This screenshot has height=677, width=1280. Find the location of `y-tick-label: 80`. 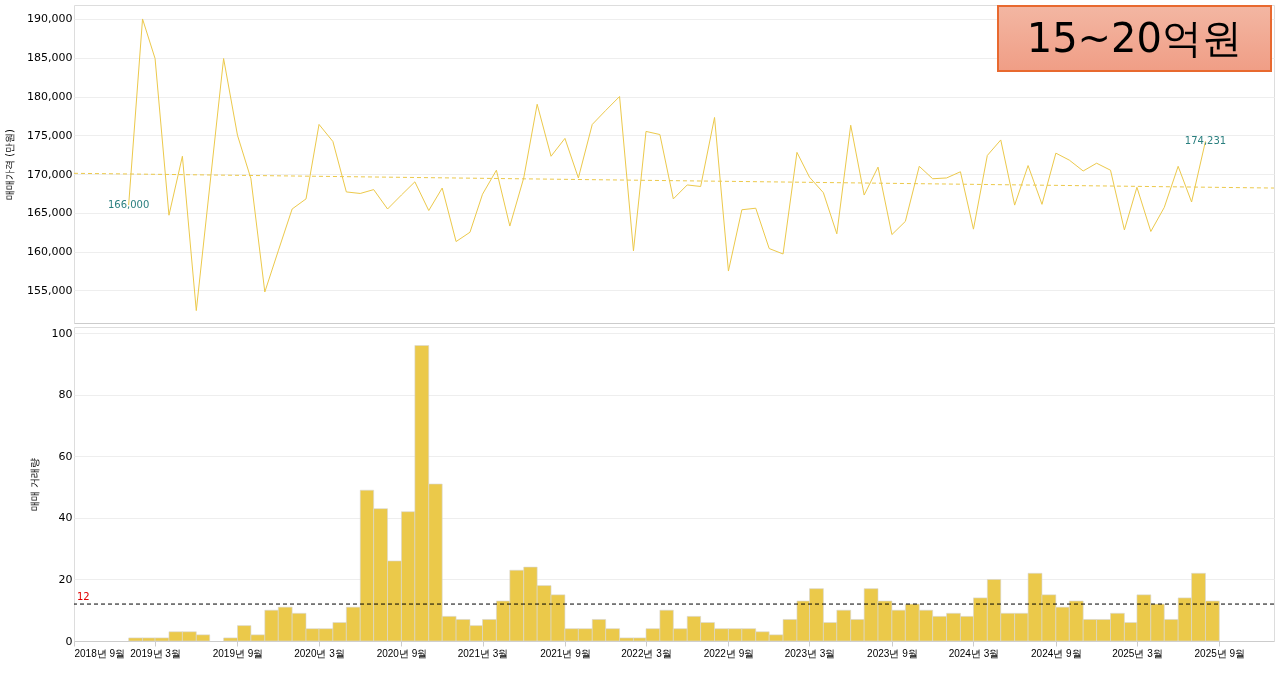

y-tick-label: 80 is located at coordinates (65, 395).